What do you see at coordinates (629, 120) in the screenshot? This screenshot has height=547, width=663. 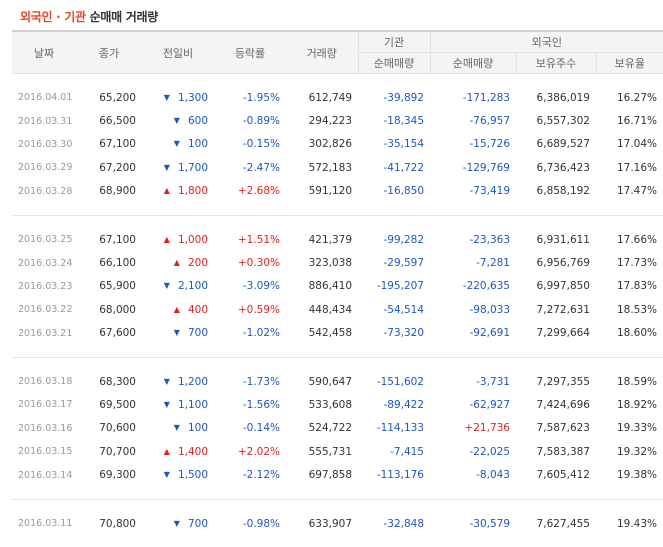 I see `cell-ratio: 16.71%` at bounding box center [629, 120].